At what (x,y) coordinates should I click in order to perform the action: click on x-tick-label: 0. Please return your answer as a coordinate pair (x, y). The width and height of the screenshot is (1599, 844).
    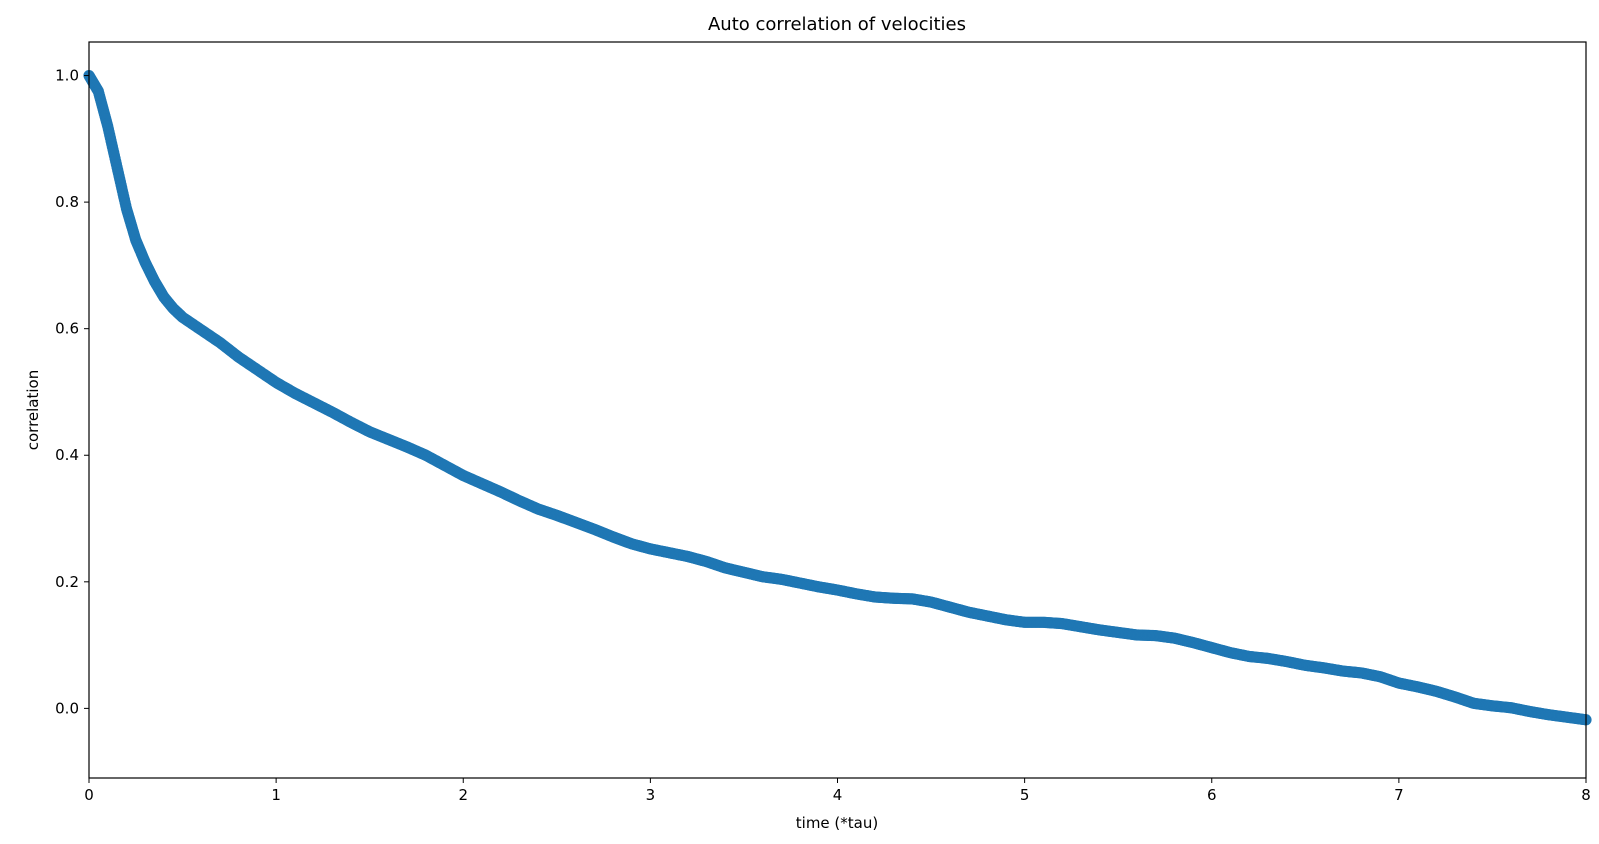
    Looking at the image, I should click on (89, 795).